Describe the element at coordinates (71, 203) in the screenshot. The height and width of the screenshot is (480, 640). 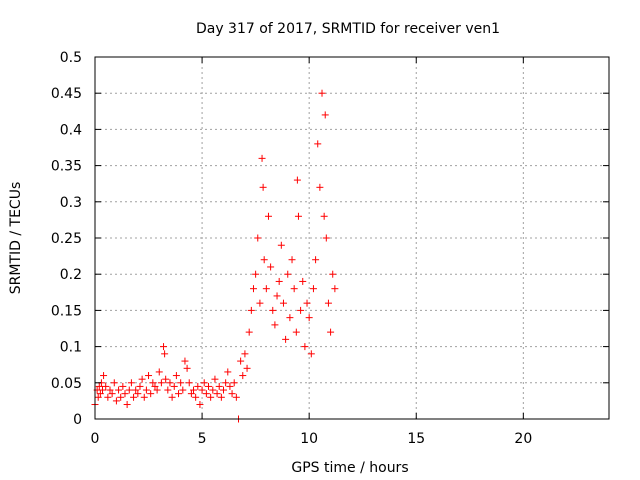
I see `y-tick-label: 0.3` at that location.